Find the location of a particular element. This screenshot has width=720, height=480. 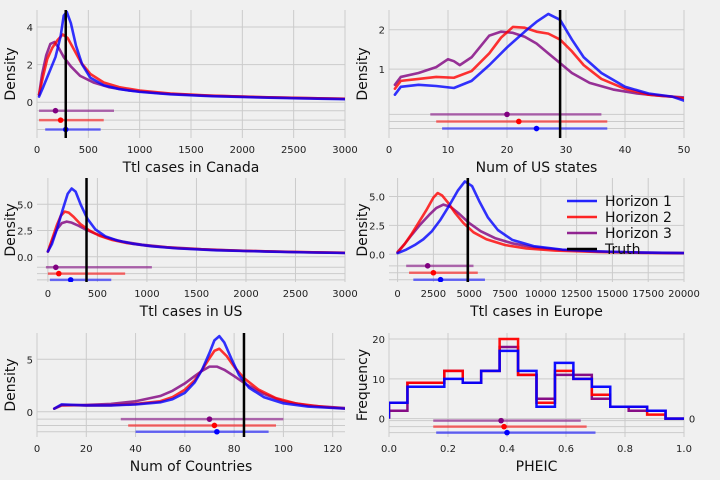

x-tick-label: 0.0 is located at coordinates (389, 449).